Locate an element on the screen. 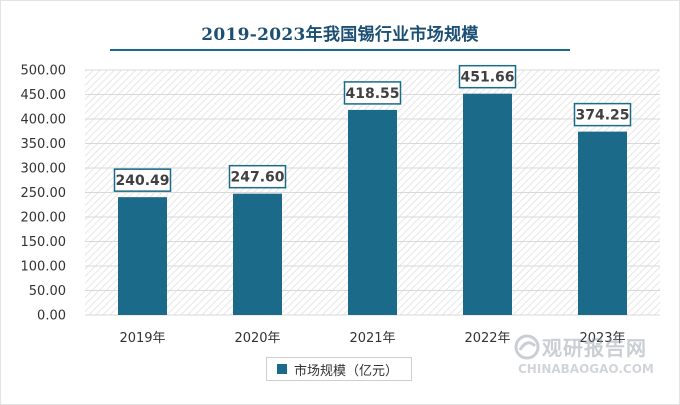 This screenshot has width=680, height=405. y-tick-label: 400.00 is located at coordinates (44, 120).